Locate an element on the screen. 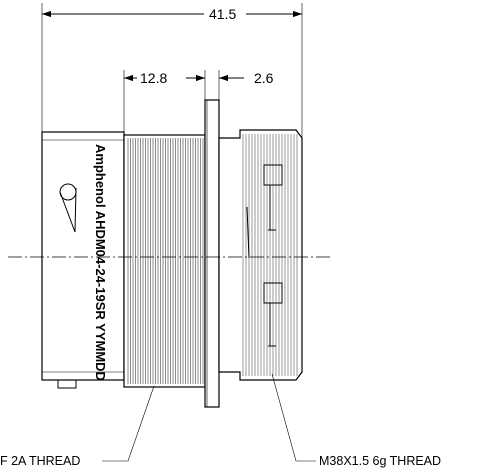 The image size is (493, 473). callout-left-thread: F 2A THREAD is located at coordinates (77, 426).